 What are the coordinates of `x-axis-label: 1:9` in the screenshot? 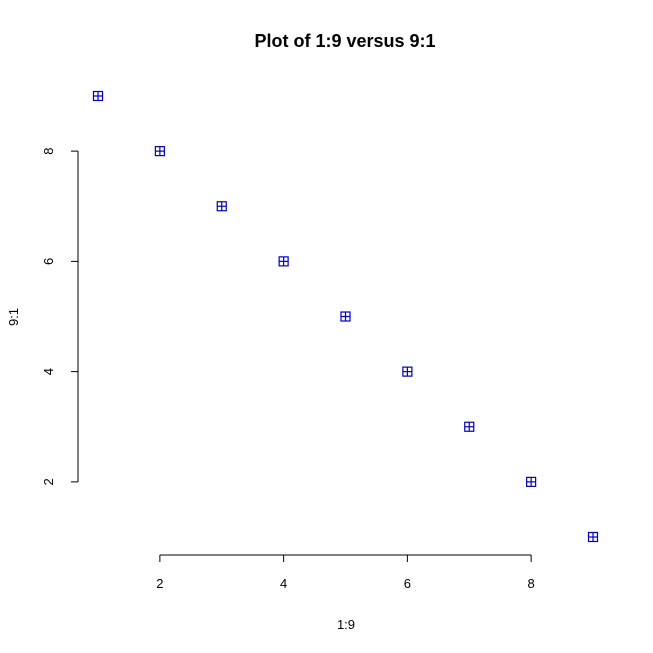 It's located at (346, 624).